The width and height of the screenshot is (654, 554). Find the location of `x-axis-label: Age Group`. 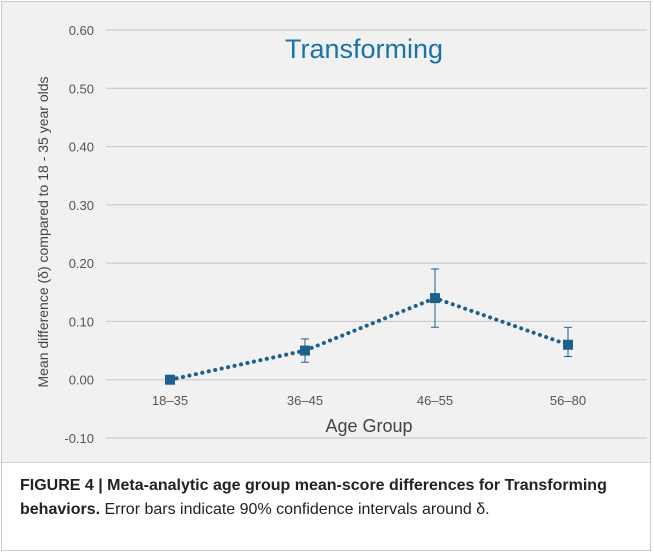

x-axis-label: Age Group is located at coordinates (368, 426).